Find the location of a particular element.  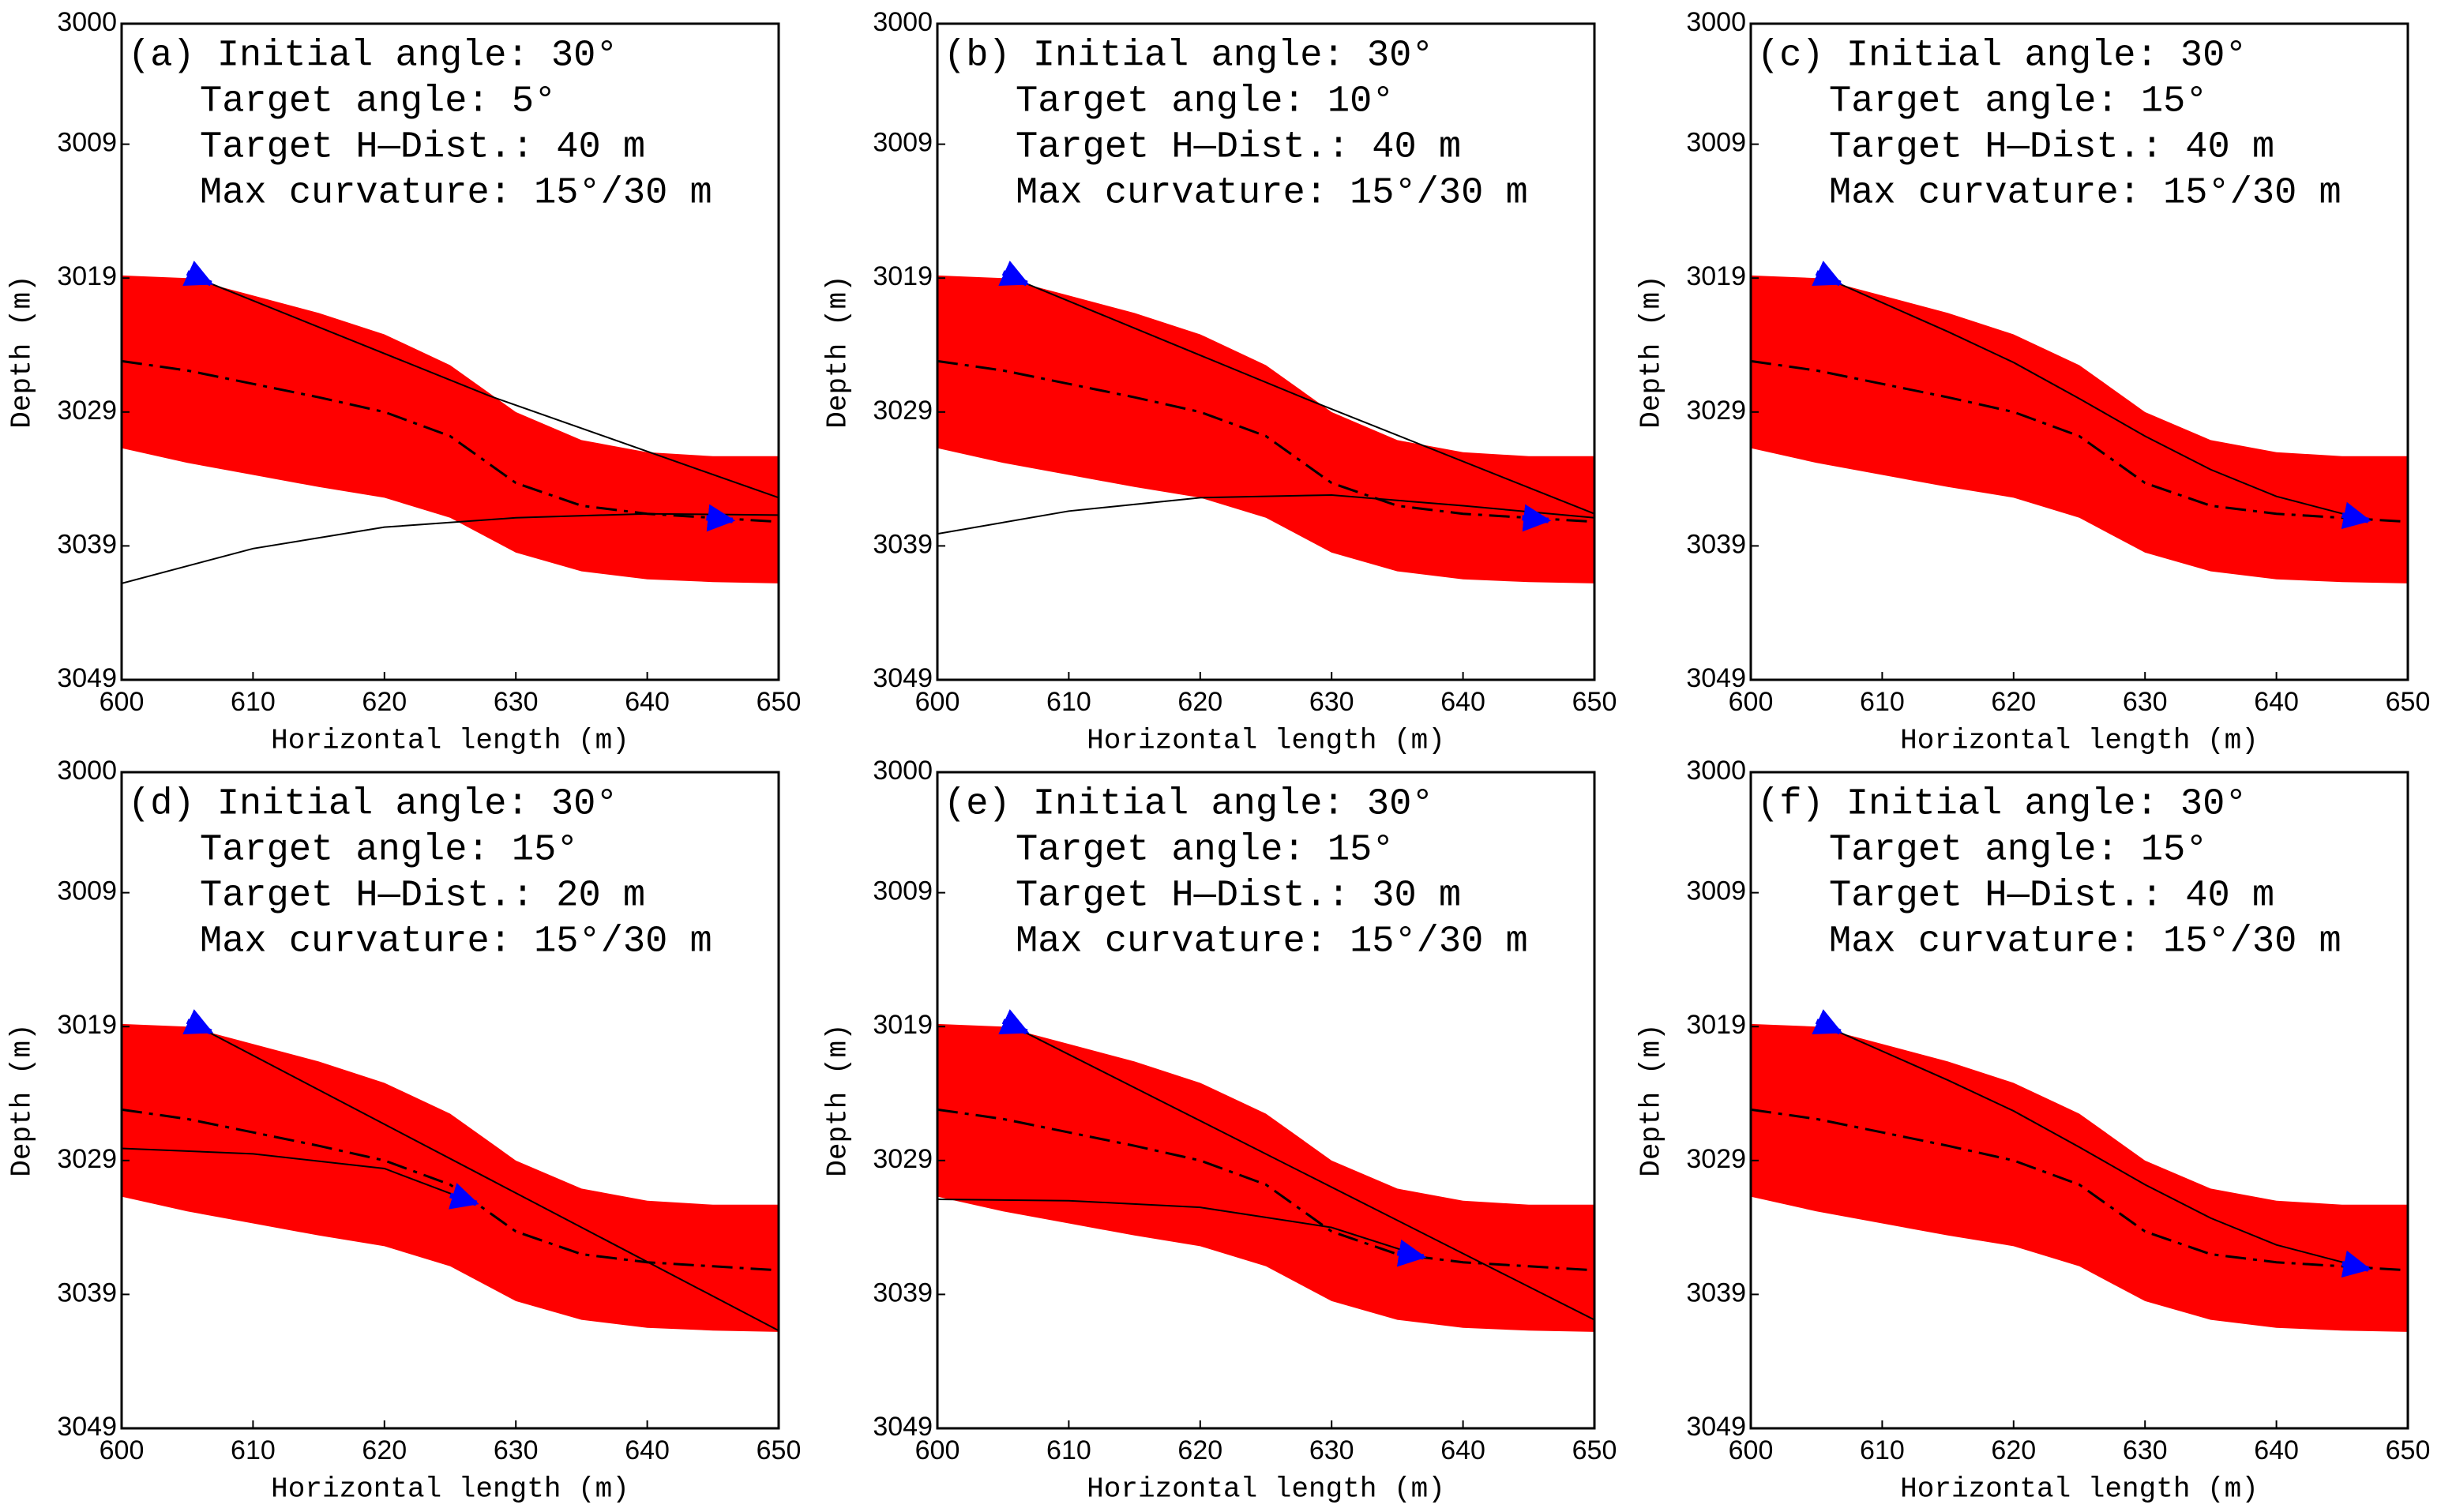

annotation: Target H—Dist.: 30 m is located at coordinates (1238, 896).